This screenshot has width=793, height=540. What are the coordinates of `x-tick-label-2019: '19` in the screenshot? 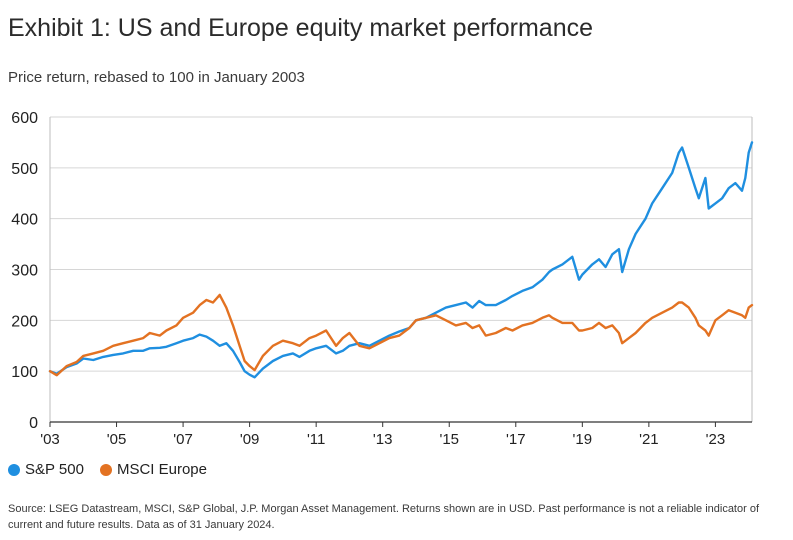 It's located at (583, 439).